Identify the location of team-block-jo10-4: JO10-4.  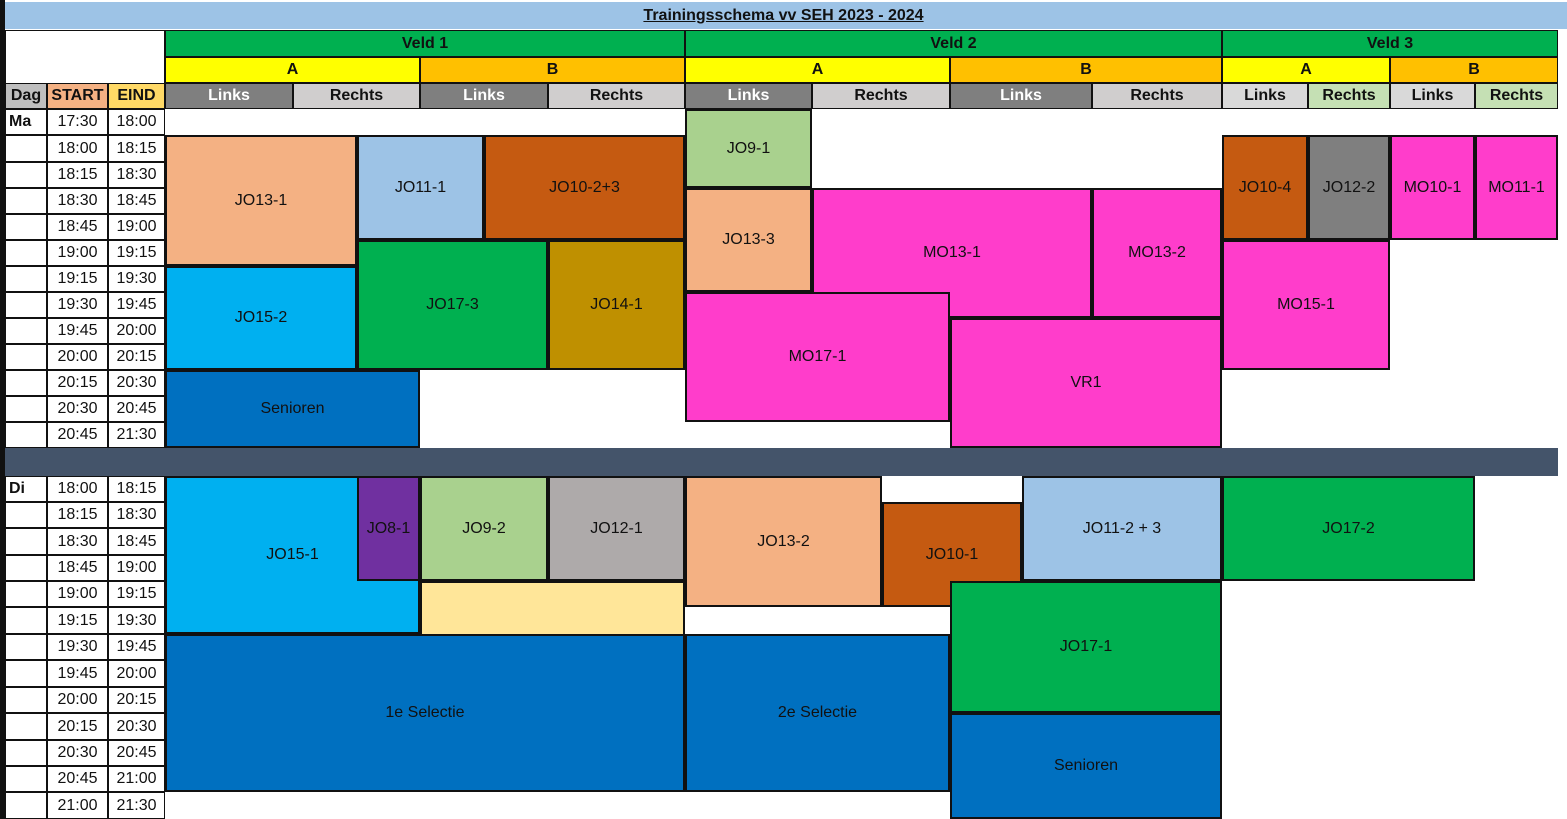
(1265, 187).